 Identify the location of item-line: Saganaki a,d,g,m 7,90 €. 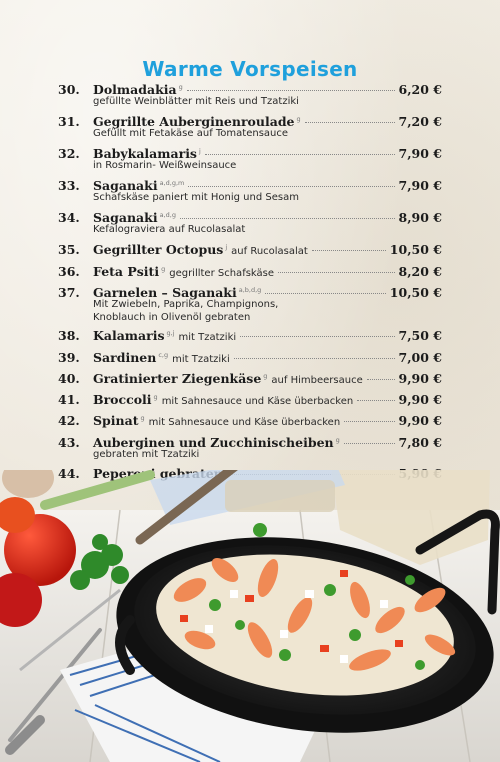
(267, 185).